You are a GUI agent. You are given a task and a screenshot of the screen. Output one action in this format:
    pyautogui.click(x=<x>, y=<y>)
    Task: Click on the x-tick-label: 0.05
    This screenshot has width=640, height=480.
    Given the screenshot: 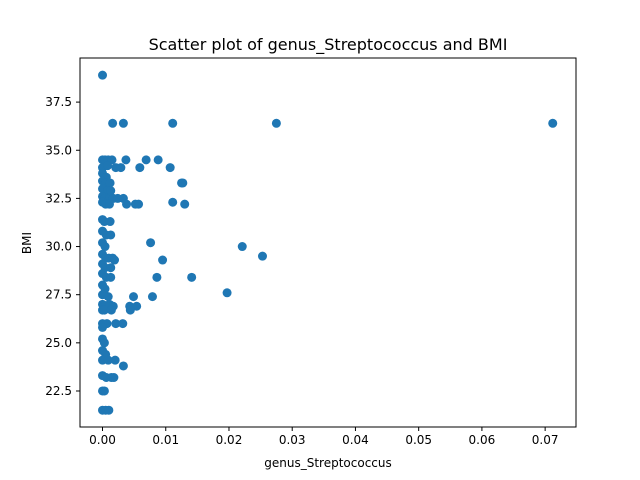 What is the action you would take?
    pyautogui.click(x=418, y=440)
    